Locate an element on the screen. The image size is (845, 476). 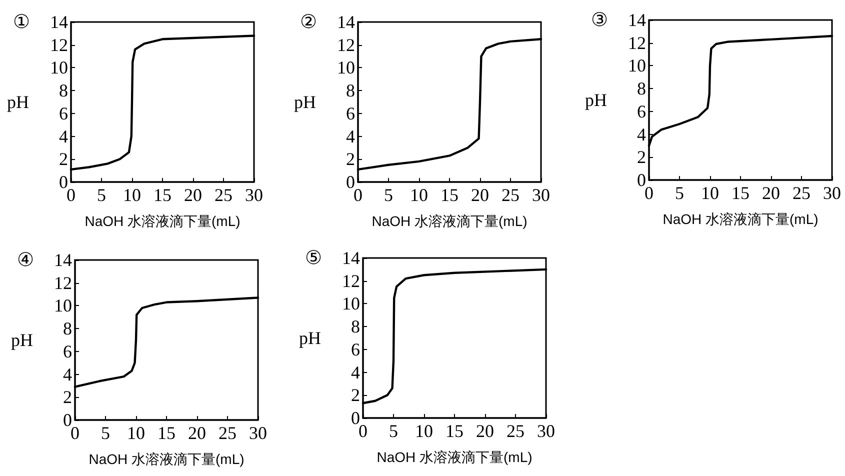
chart-title: ① is located at coordinates (21, 22).